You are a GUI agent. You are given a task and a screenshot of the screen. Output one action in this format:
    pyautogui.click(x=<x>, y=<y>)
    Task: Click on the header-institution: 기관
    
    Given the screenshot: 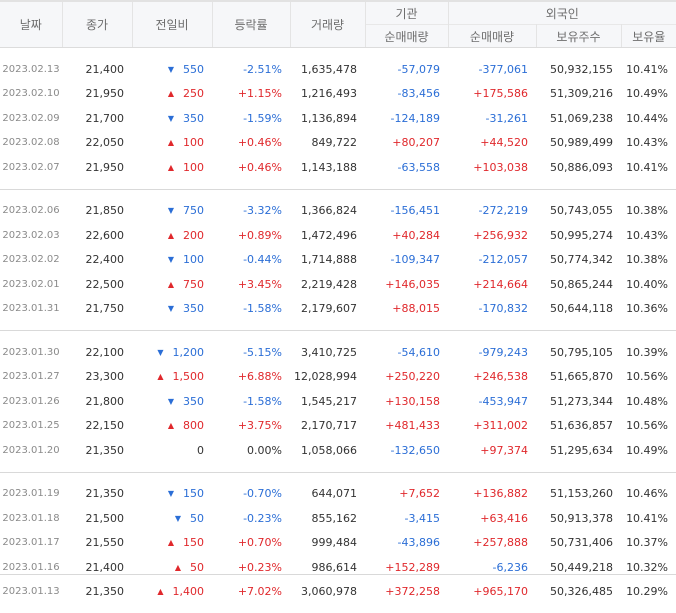 What is the action you would take?
    pyautogui.click(x=406, y=13)
    